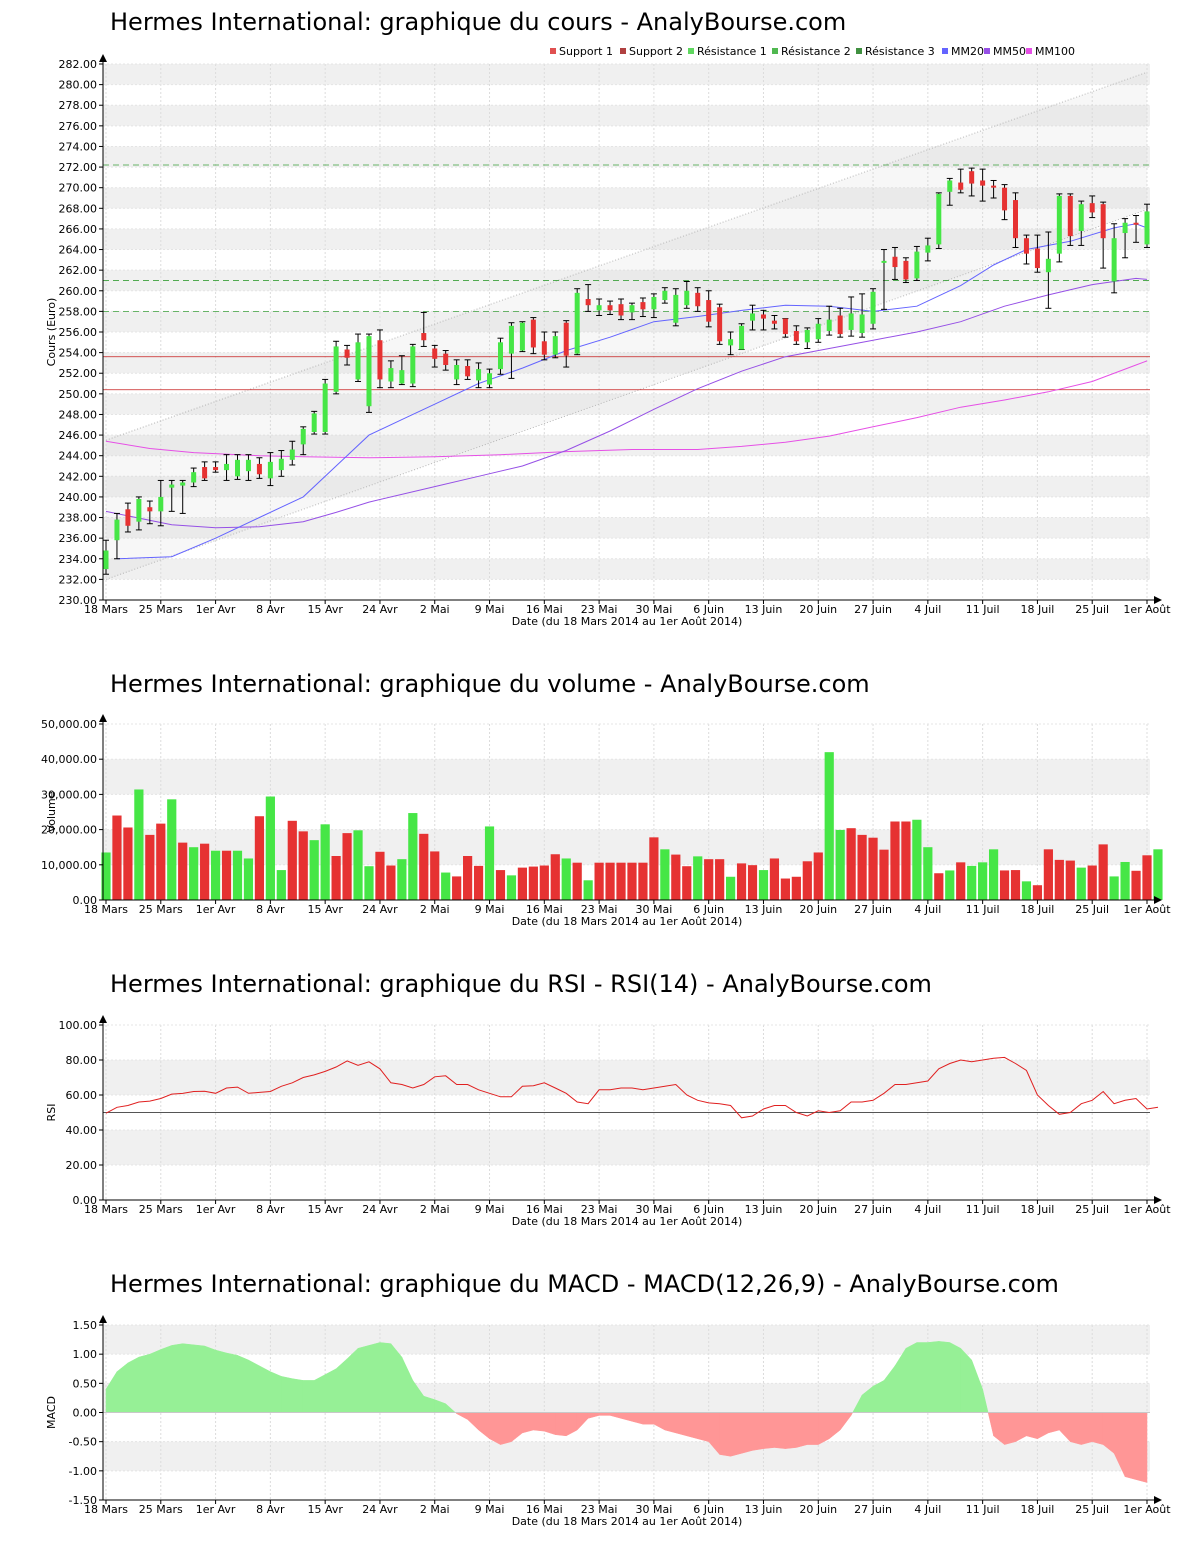  I want to click on x-tick-label: 9 Mai, so click(490, 1209).